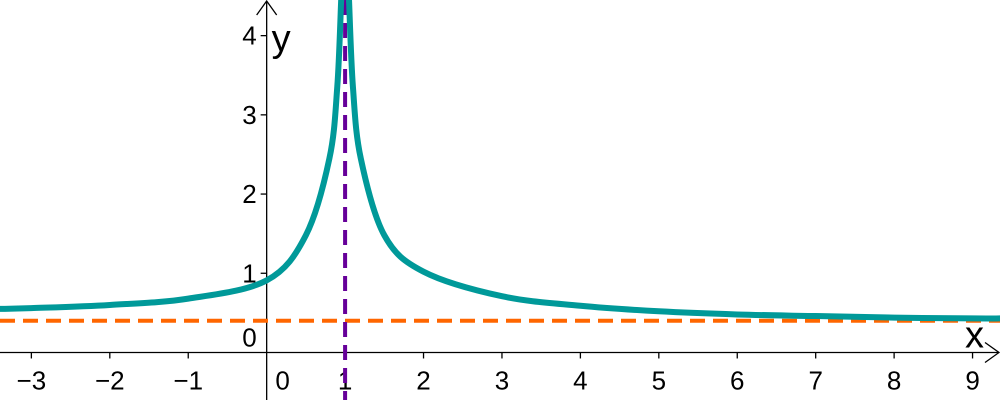 Image resolution: width=1000 pixels, height=400 pixels. What do you see at coordinates (281, 39) in the screenshot?
I see `y-axis-label: y` at bounding box center [281, 39].